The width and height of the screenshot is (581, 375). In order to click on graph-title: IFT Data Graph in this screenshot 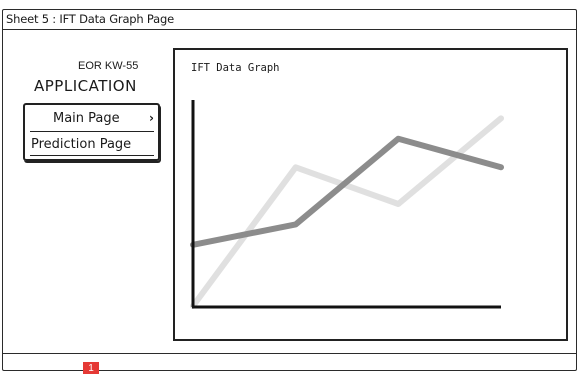, I will do `click(235, 68)`.